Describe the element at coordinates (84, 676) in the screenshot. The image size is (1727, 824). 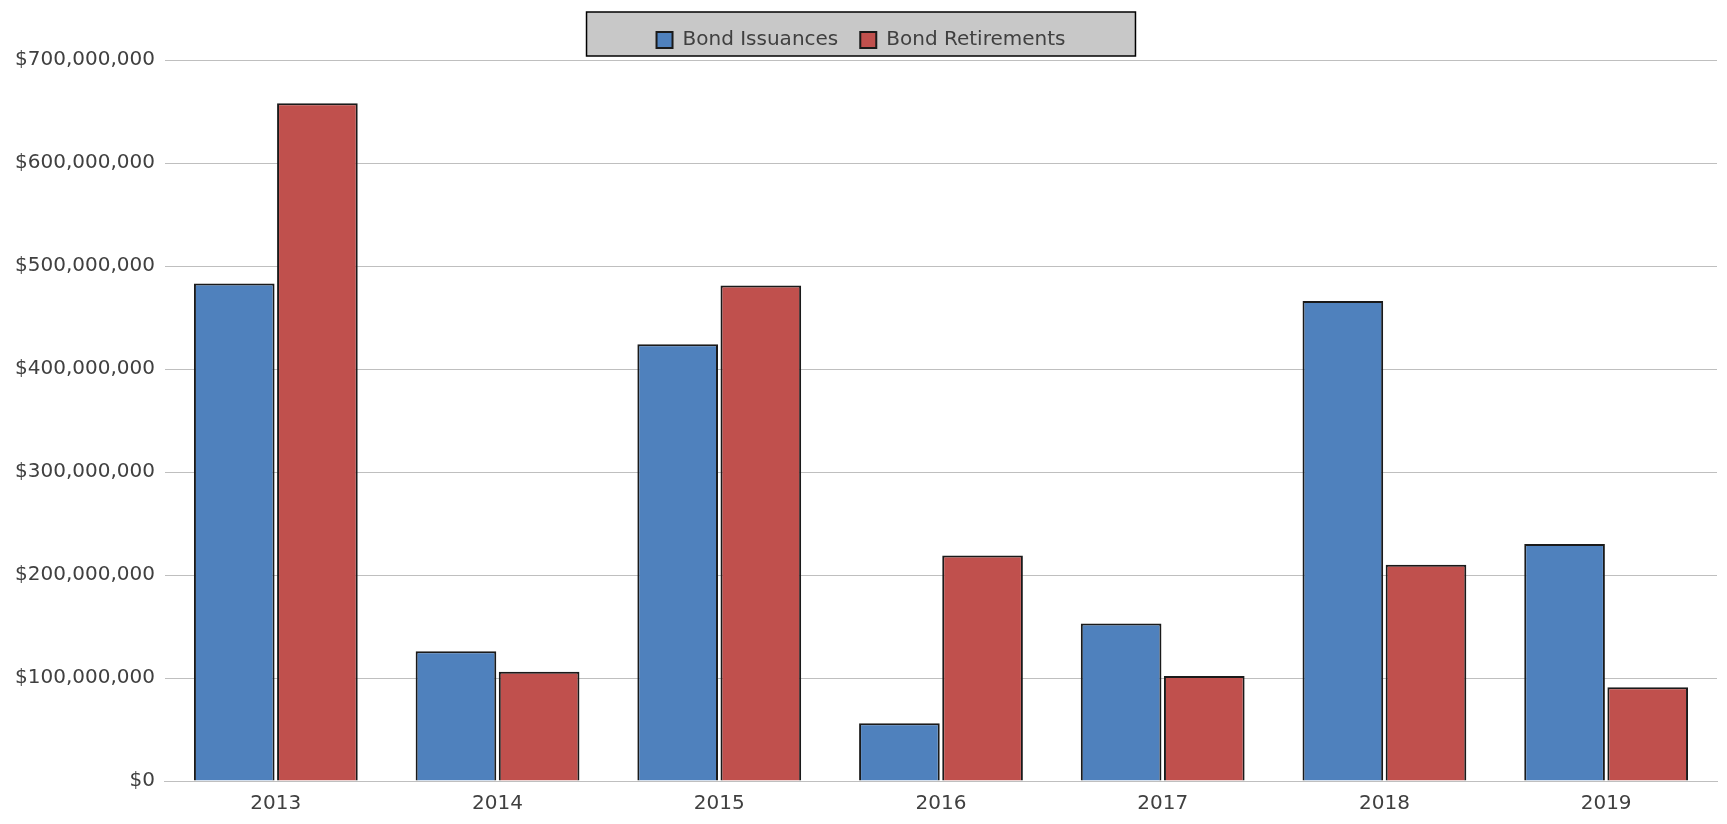
I see `y-tick-label: $100,000,000` at that location.